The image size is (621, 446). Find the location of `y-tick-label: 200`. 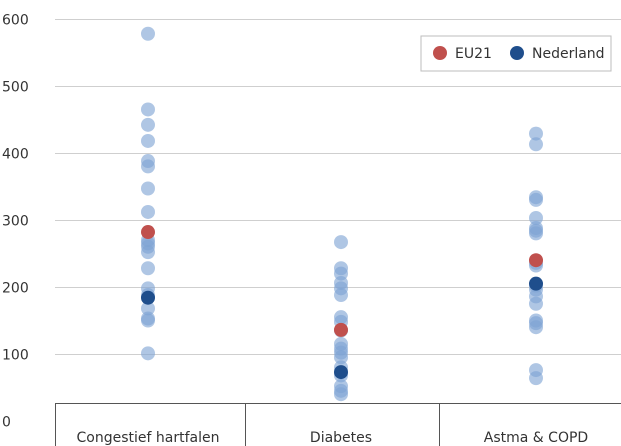

y-tick-label: 200 is located at coordinates (15, 289).